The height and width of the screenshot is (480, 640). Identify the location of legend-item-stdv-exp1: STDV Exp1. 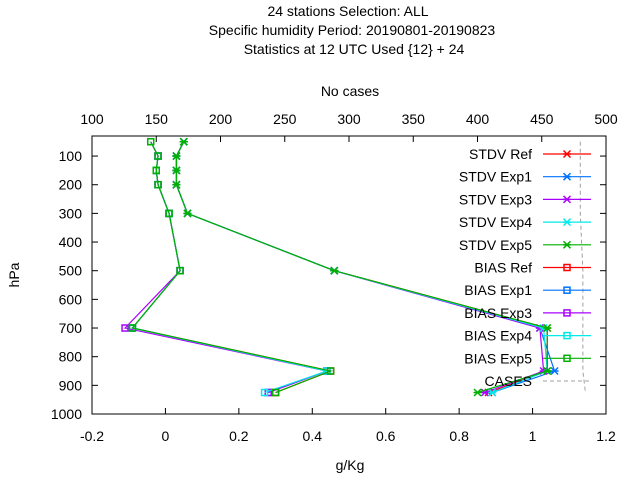
(525, 177).